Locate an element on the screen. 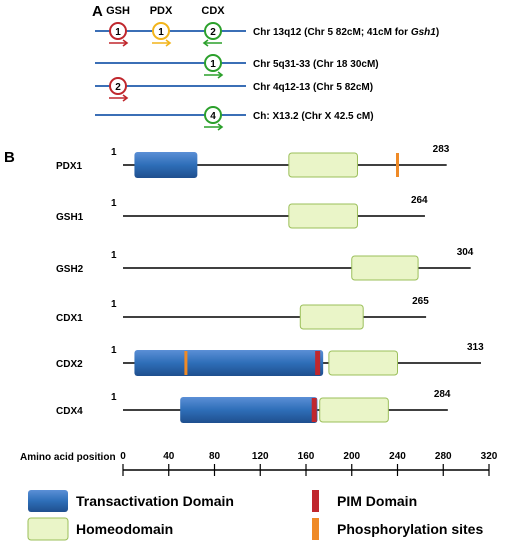  gene-gsh1: 1 is located at coordinates (119, 34).